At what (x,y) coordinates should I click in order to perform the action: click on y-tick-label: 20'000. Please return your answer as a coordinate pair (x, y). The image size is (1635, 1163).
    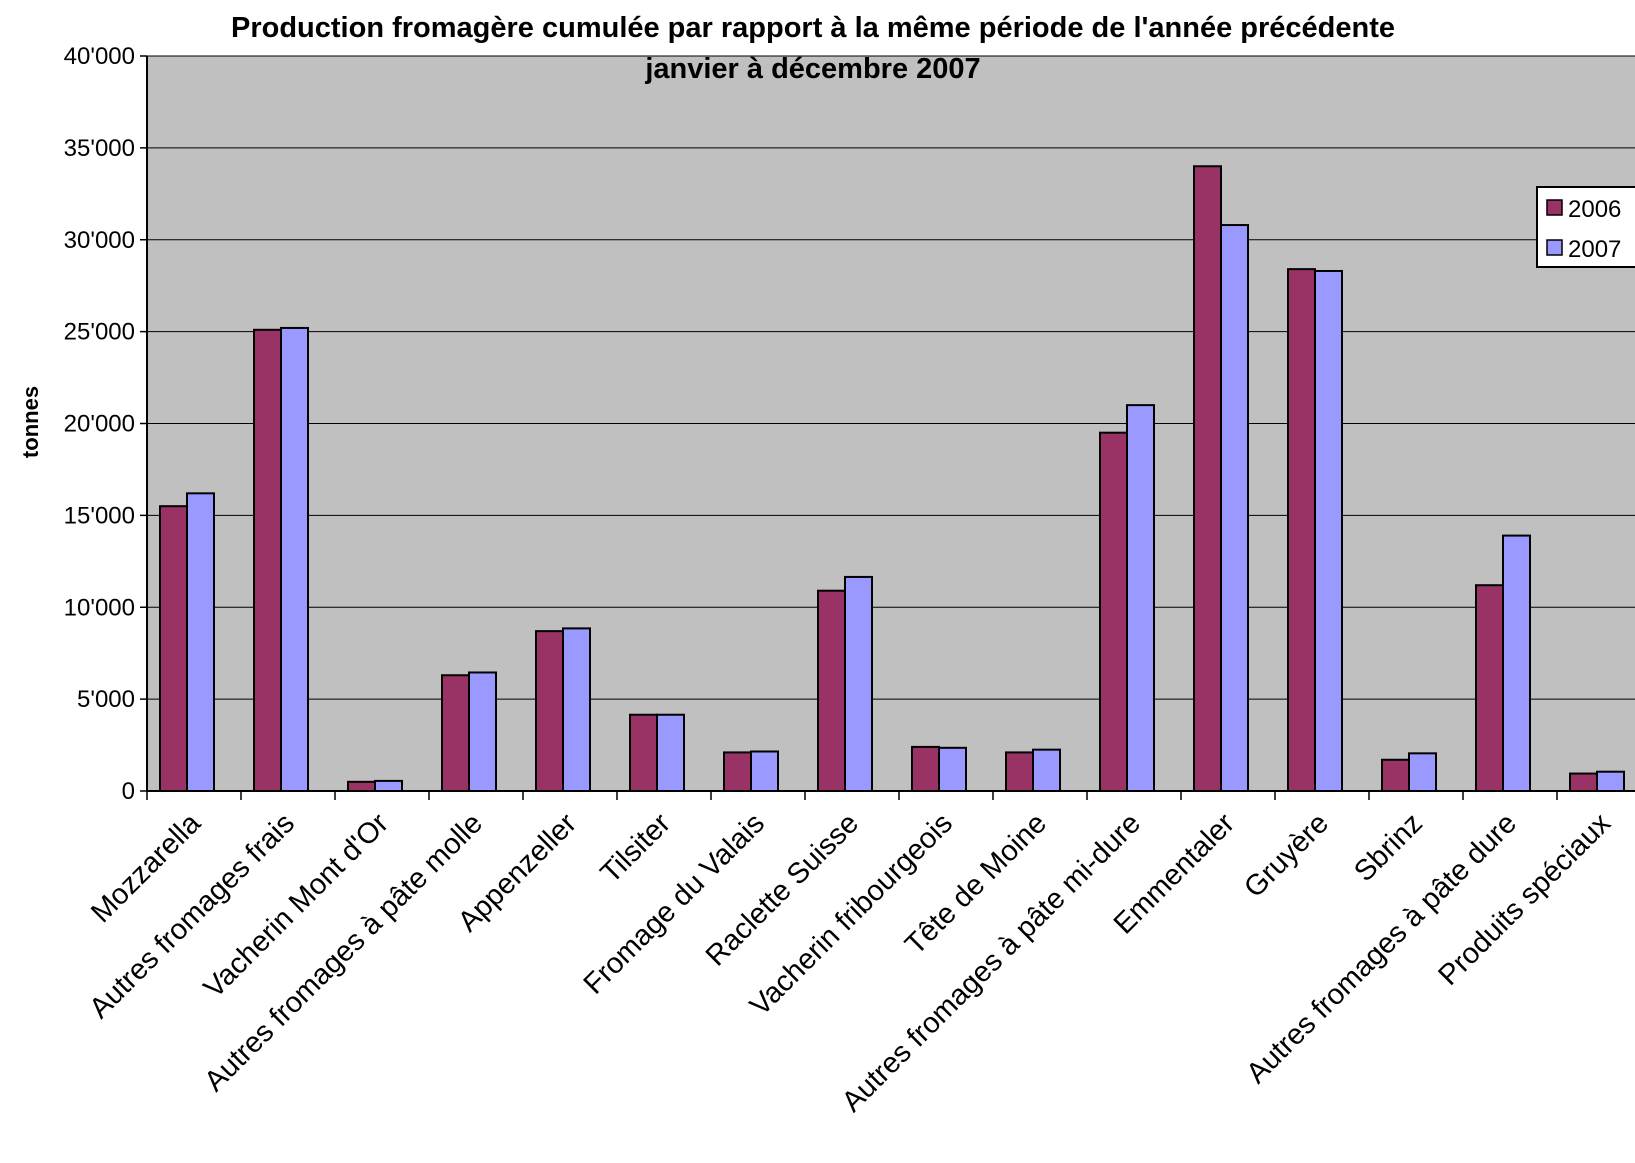
    Looking at the image, I should click on (99, 424).